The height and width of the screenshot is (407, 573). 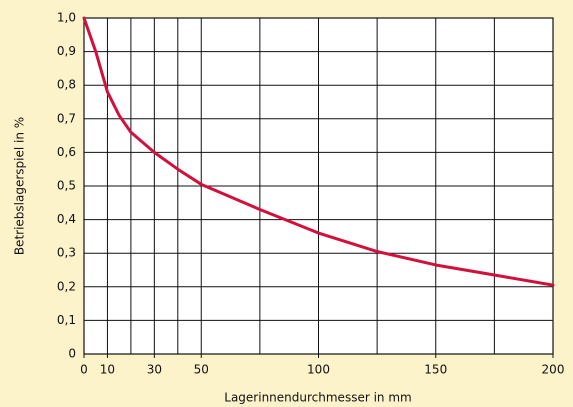 What do you see at coordinates (66, 85) in the screenshot?
I see `y-tick-label: 0,8` at bounding box center [66, 85].